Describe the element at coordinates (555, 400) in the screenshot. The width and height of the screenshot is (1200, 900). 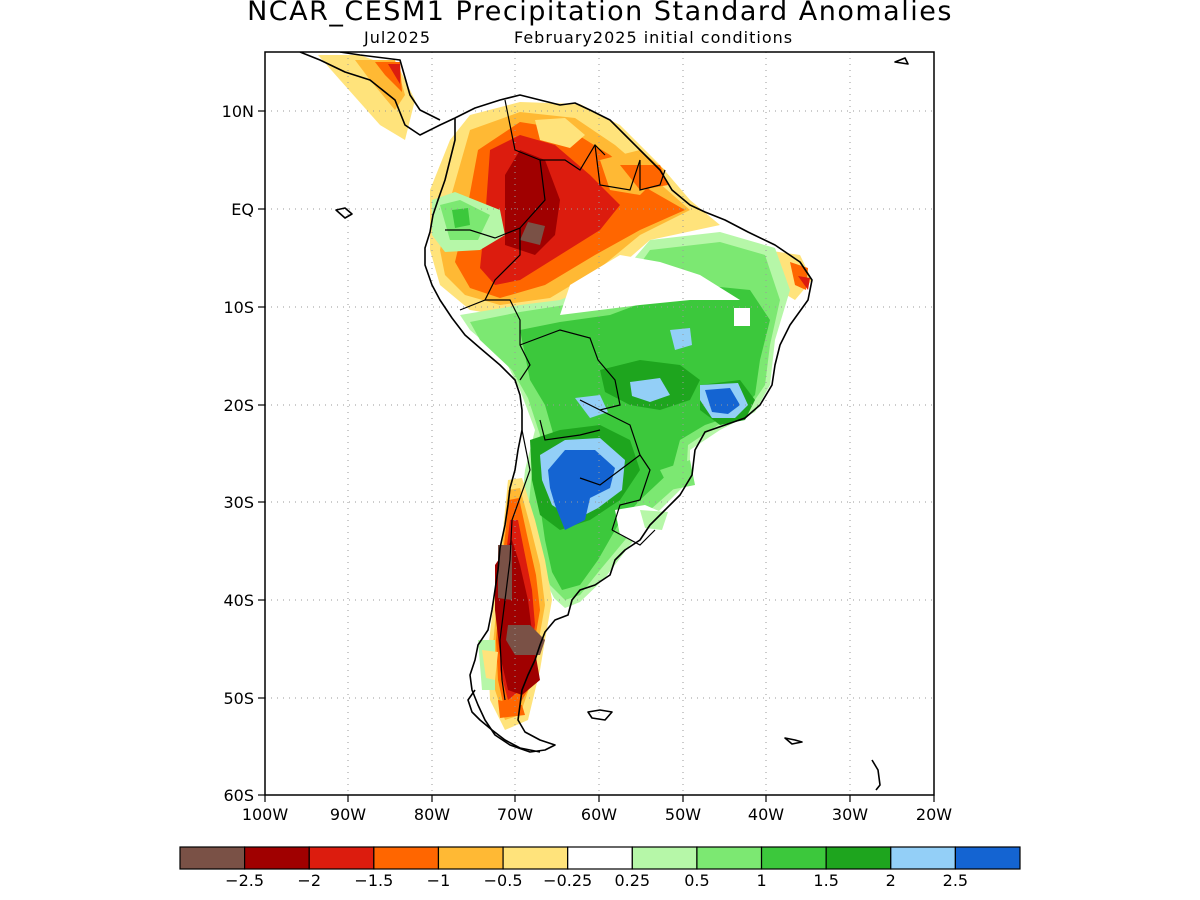
I see `country-borders` at that location.